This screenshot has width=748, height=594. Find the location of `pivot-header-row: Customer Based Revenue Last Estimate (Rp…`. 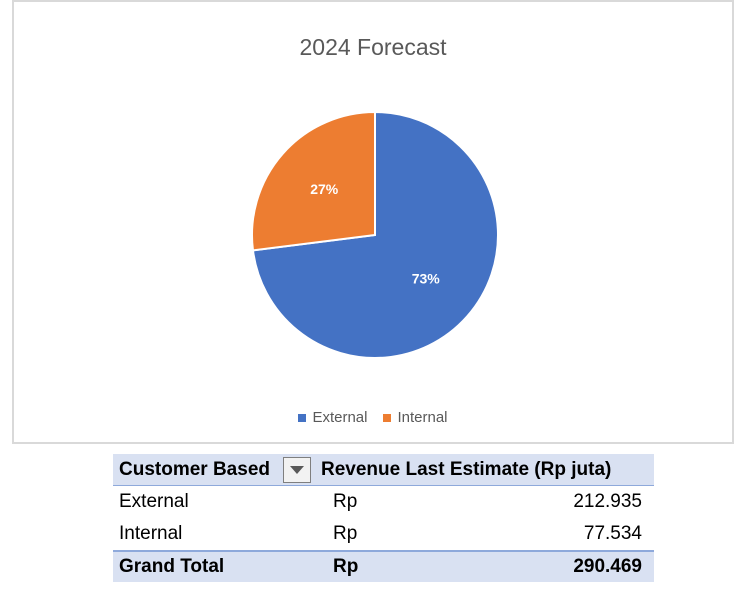

pivot-header-row: Customer Based Revenue Last Estimate (Rp… is located at coordinates (383, 470).